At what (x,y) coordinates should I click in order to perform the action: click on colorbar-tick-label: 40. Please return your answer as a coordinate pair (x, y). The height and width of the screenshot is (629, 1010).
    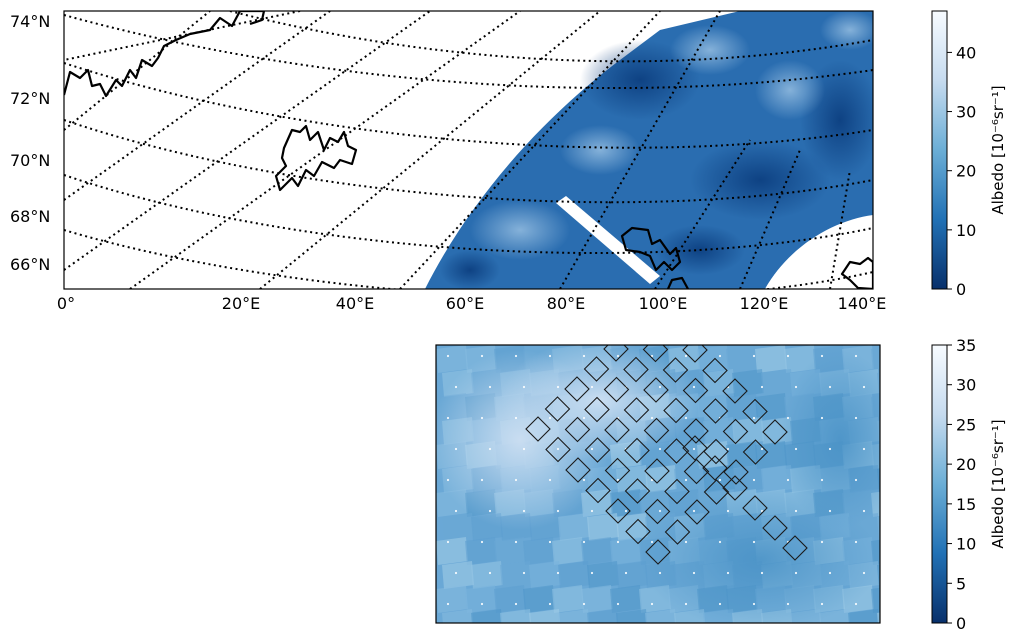
    Looking at the image, I should click on (966, 52).